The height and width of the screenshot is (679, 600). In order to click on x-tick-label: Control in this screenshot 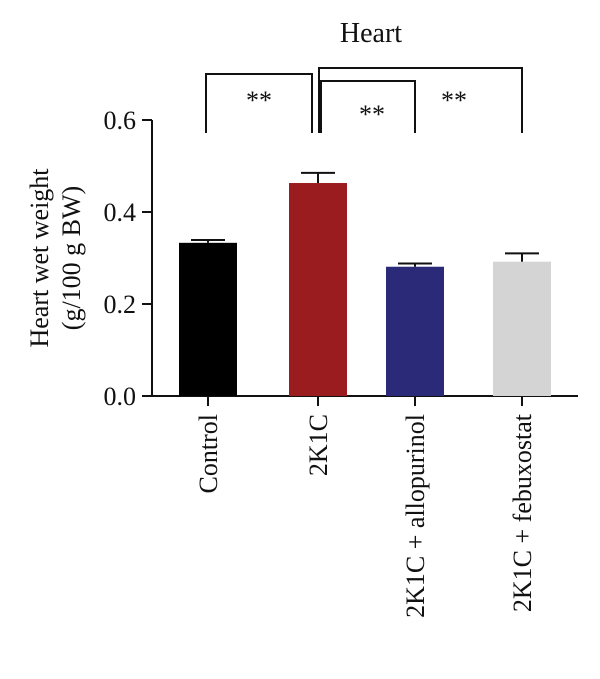, I will do `click(208, 453)`.